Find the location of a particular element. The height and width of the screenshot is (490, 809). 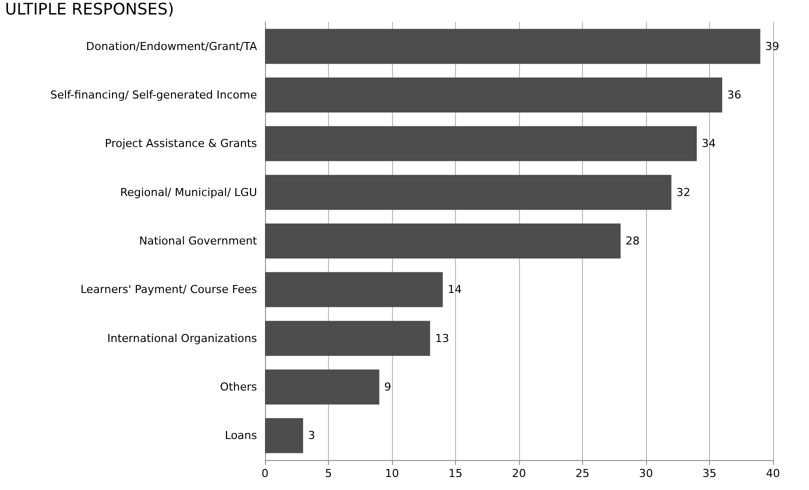

y-tick-label: National Government is located at coordinates (198, 241).